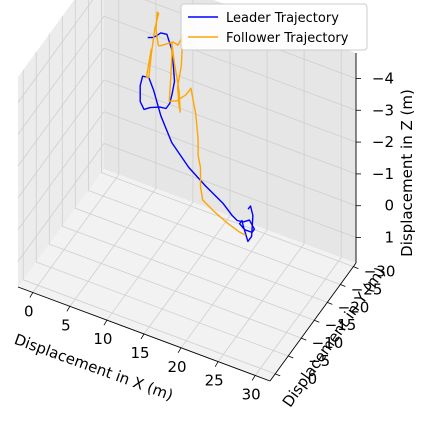 Image resolution: width=423 pixels, height=421 pixels. I want to click on trajectory-line-leader, so click(197, 137).